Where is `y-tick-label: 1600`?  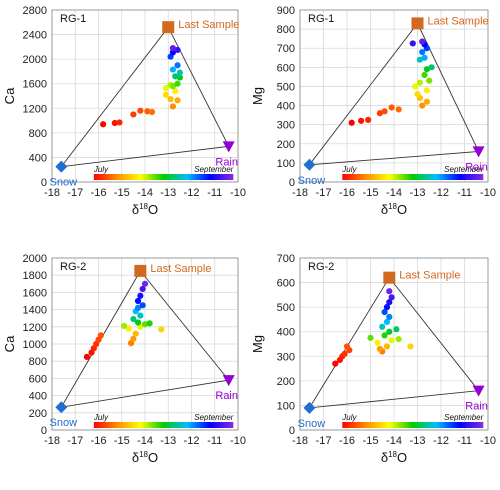 y-tick-label: 1600 is located at coordinates (35, 85).